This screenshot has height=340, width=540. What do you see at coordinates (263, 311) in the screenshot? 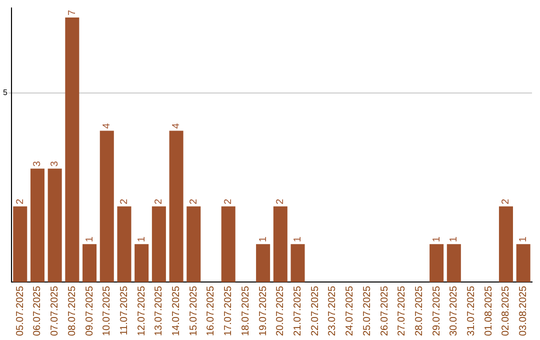
I see `x-tick-label: 19.07.2025` at bounding box center [263, 311].